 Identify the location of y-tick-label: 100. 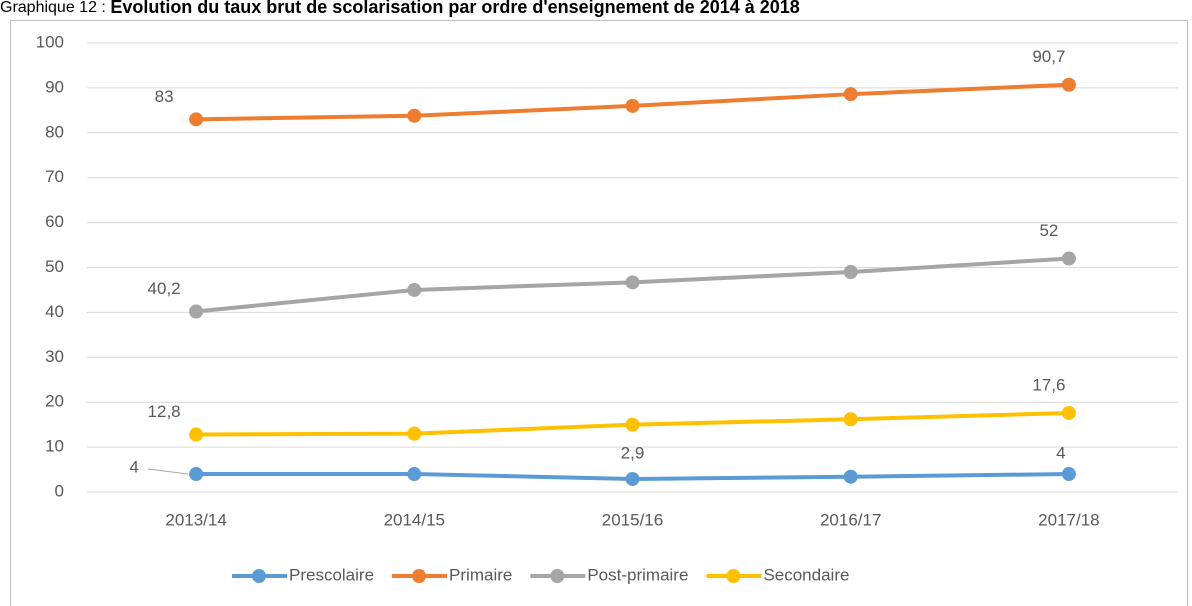
(50, 41).